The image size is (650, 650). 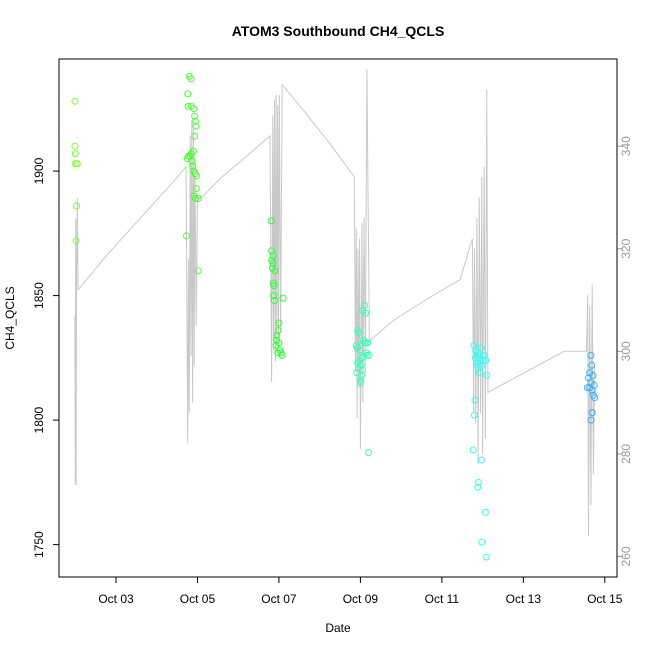 What do you see at coordinates (279, 599) in the screenshot?
I see `x-tick-label: Oct 07` at bounding box center [279, 599].